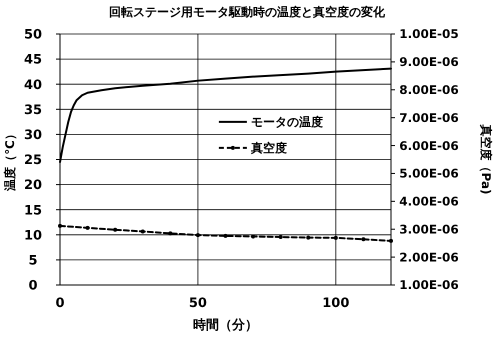  Describe the element at coordinates (429, 34) in the screenshot. I see `y2-tick-label: 1.00E-05` at that location.